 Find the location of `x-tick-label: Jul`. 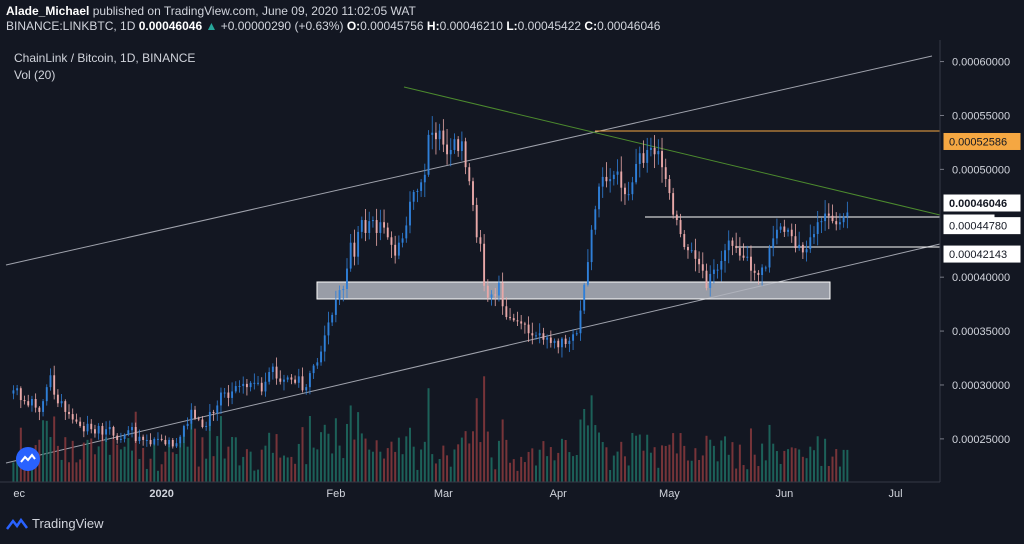

x-tick-label: Jul is located at coordinates (895, 494).